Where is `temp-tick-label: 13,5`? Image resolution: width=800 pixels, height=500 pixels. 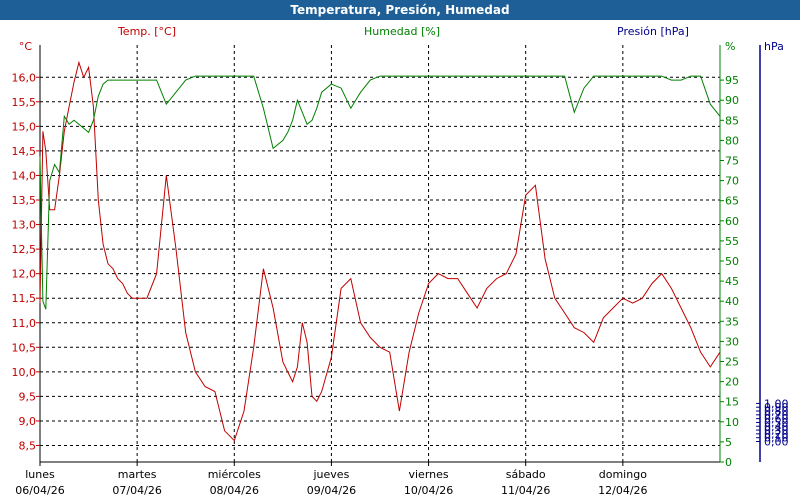
temp-tick-label: 13,5 is located at coordinates (24, 200).